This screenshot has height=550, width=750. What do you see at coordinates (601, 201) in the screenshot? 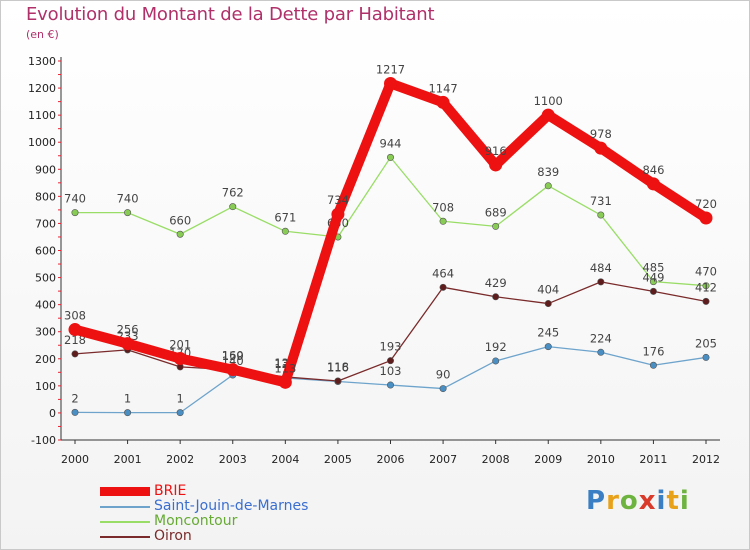
I see `data-label: 731` at bounding box center [601, 201].